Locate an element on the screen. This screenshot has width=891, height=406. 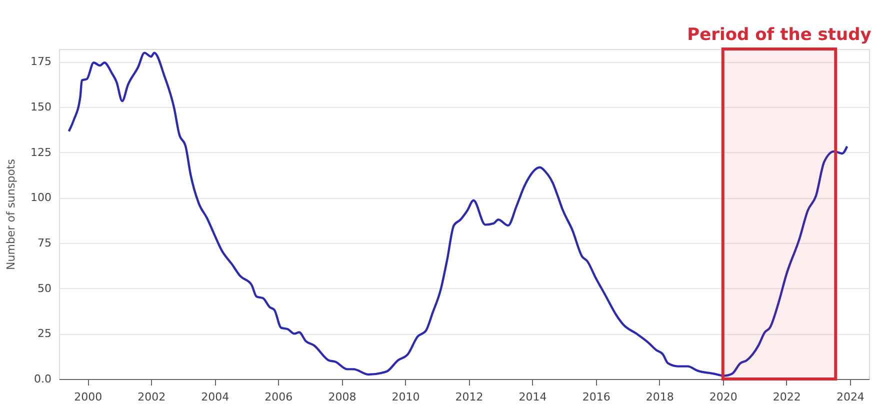
x-tick-label: 2022 is located at coordinates (786, 397).